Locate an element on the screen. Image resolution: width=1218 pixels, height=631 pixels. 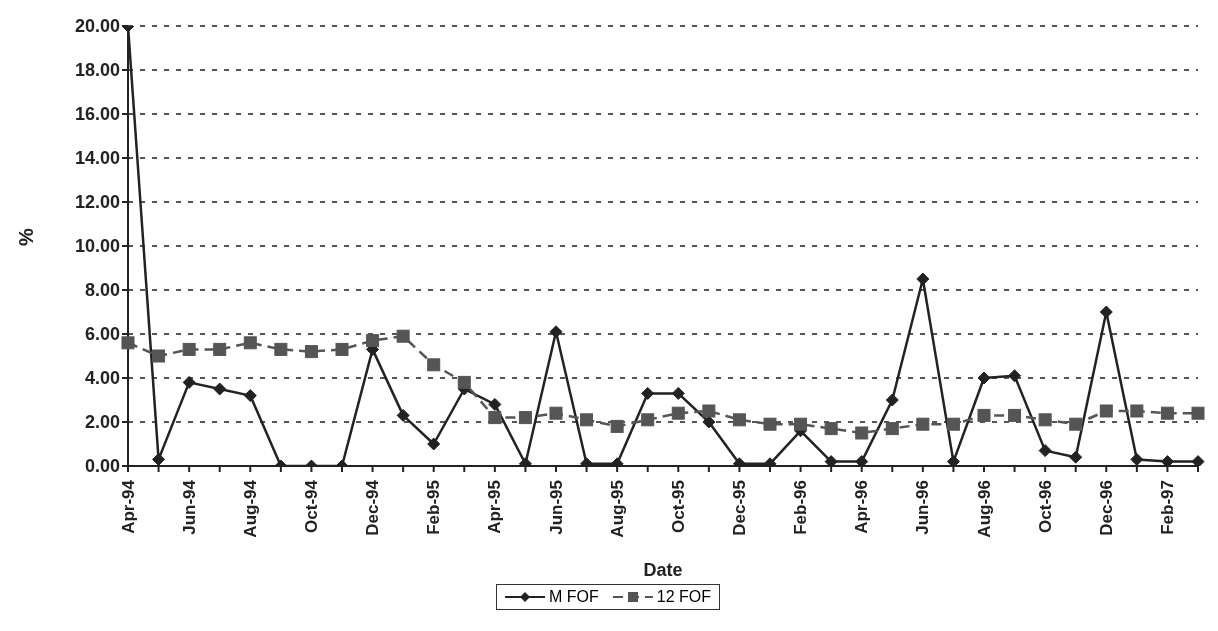
y-axis-title: % is located at coordinates (26, 237).